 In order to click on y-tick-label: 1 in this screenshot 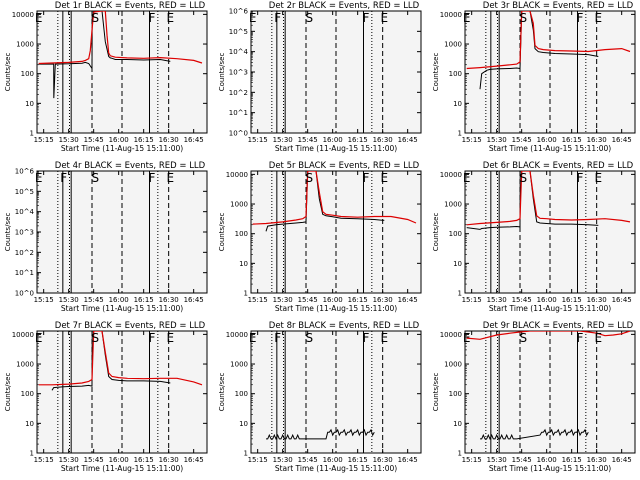, I will do `click(246, 454)`.